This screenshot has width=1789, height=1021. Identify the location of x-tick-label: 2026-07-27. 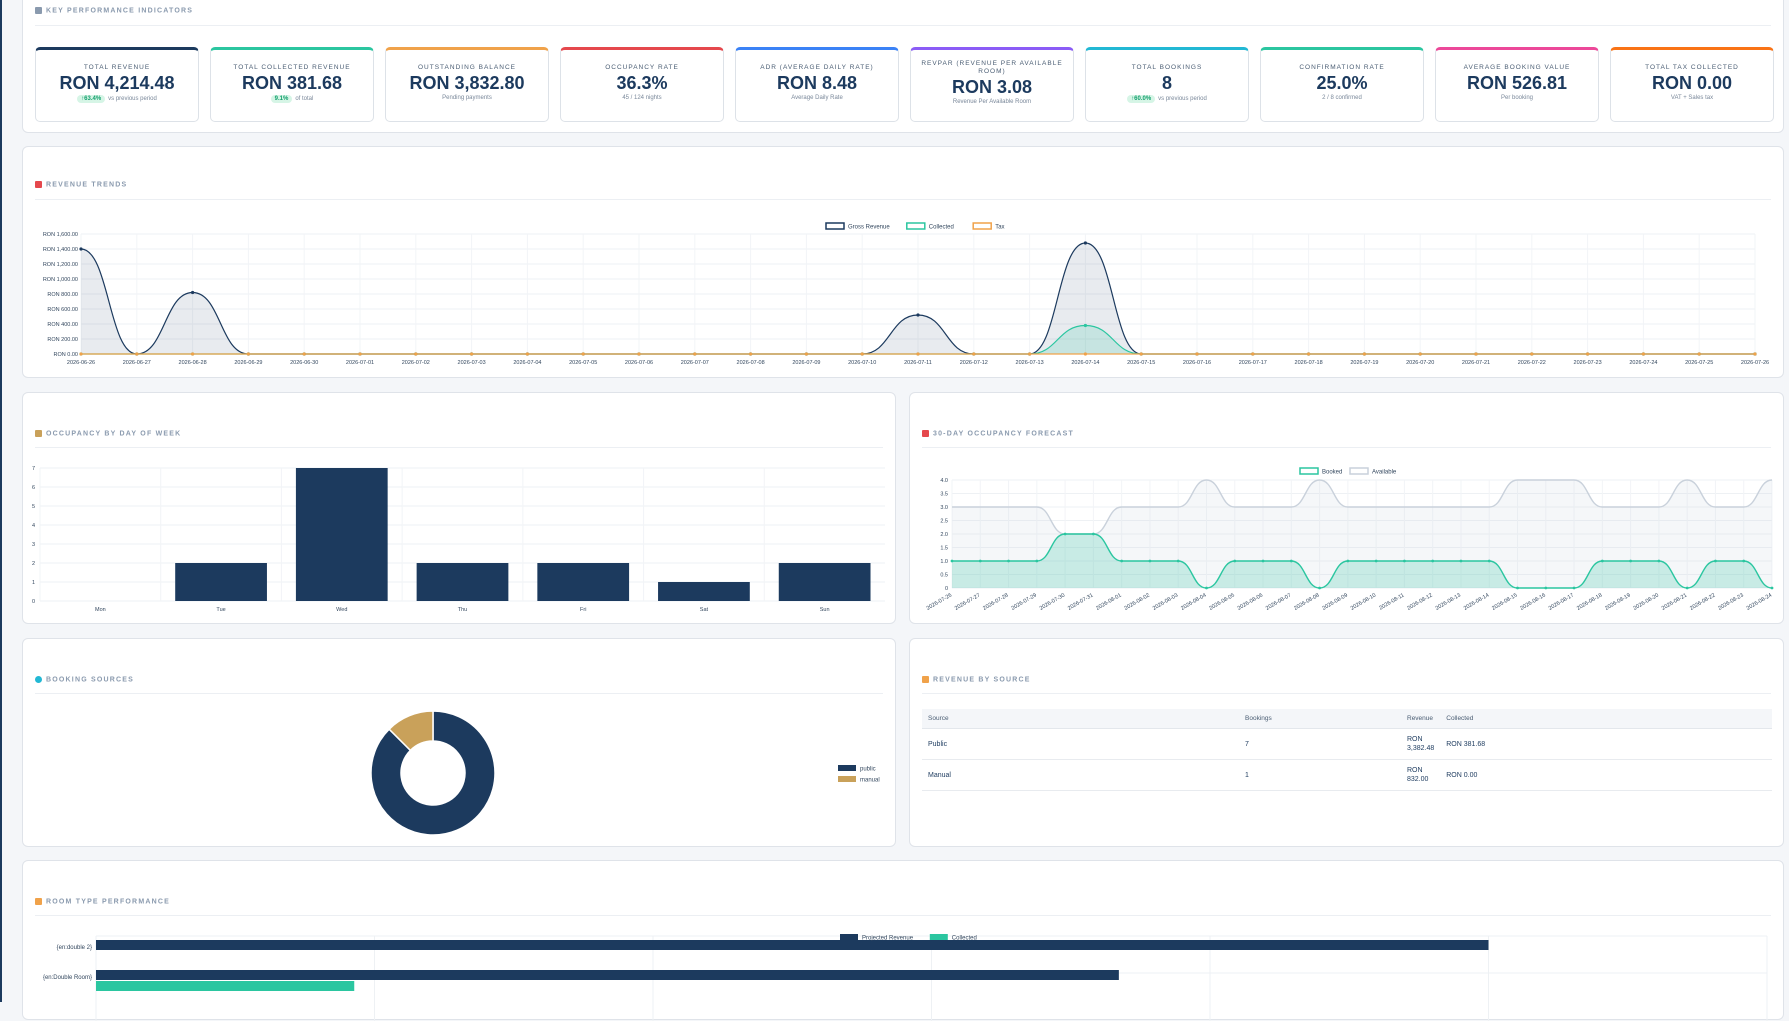
(967, 602).